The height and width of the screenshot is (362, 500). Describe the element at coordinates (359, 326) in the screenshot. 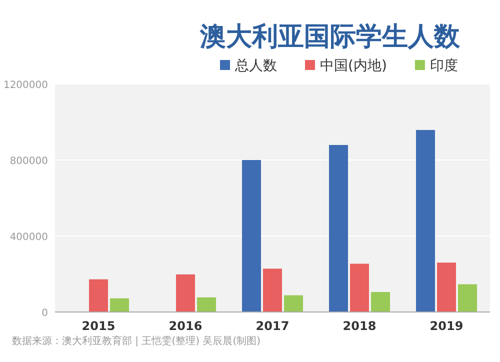

I see `x-tick-label: 2018` at that location.